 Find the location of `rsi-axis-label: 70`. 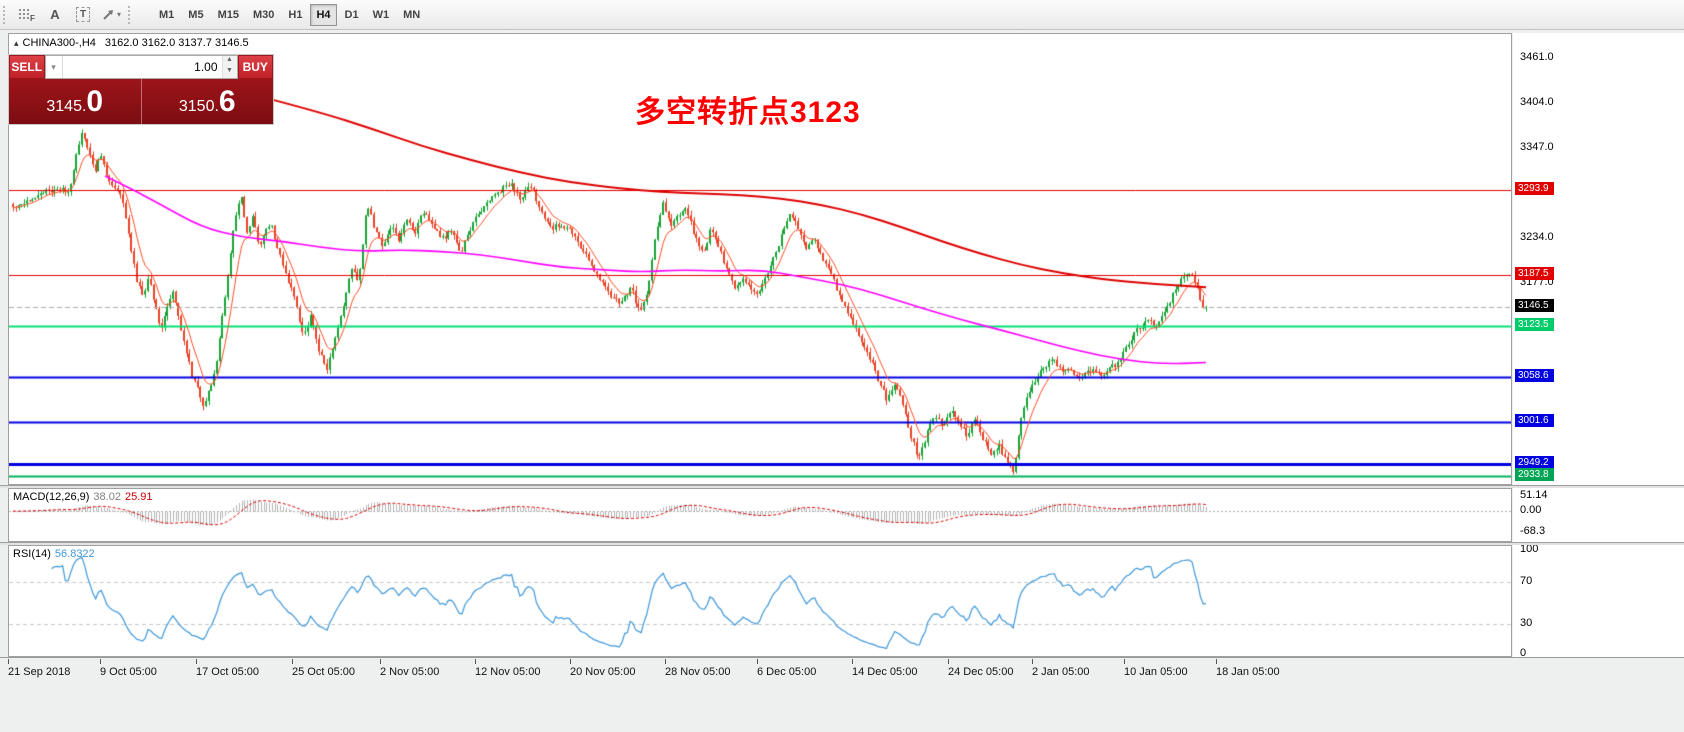

rsi-axis-label: 70 is located at coordinates (1526, 580).